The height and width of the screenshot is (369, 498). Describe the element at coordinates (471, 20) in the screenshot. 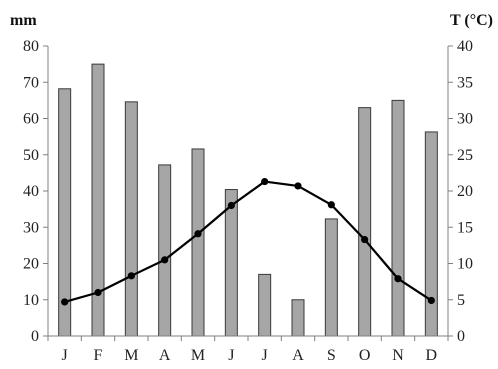

I see `right-axis-title: T (°C)` at that location.